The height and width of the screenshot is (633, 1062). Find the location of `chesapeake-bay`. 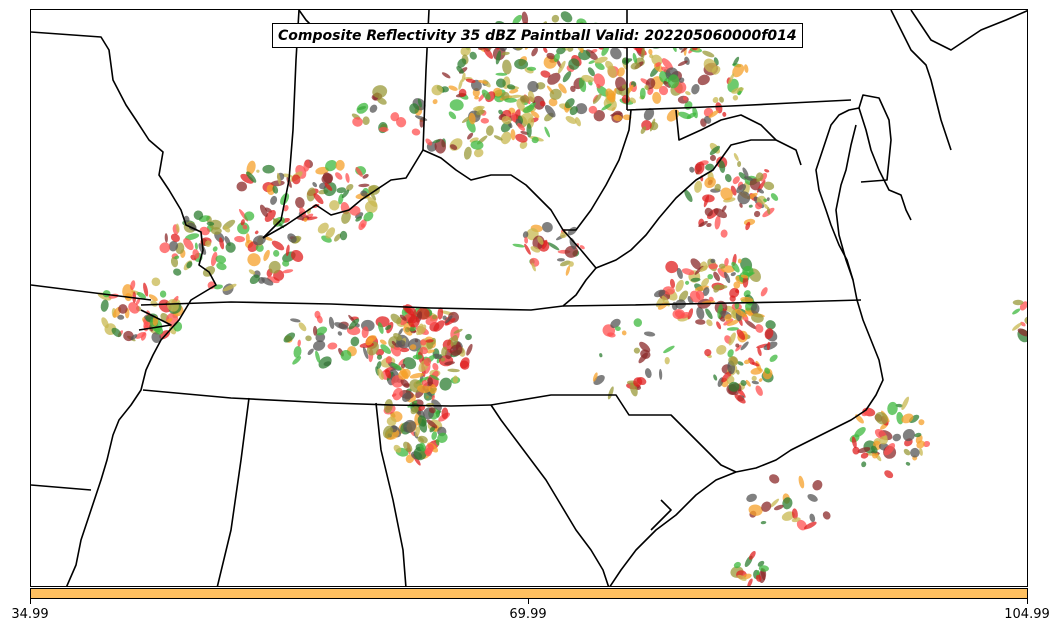

chesapeake-bay is located at coordinates (846, 202).